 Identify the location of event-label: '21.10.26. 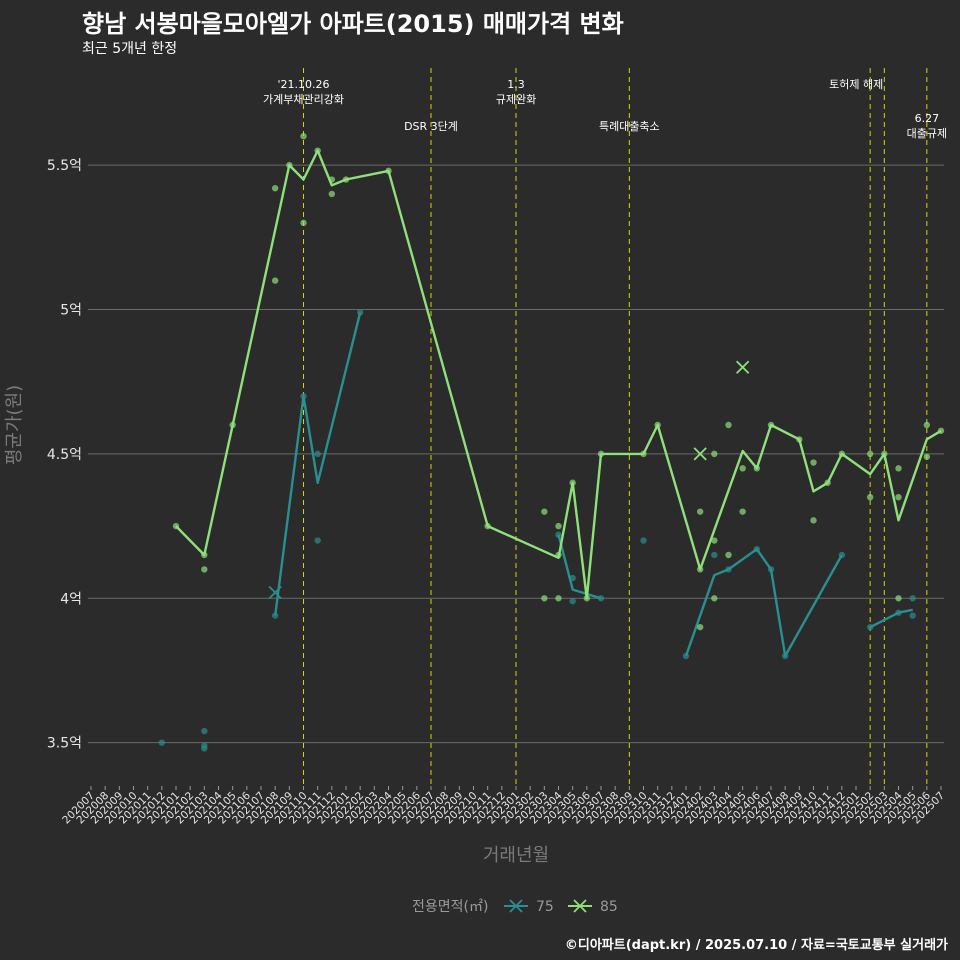
(303, 84).